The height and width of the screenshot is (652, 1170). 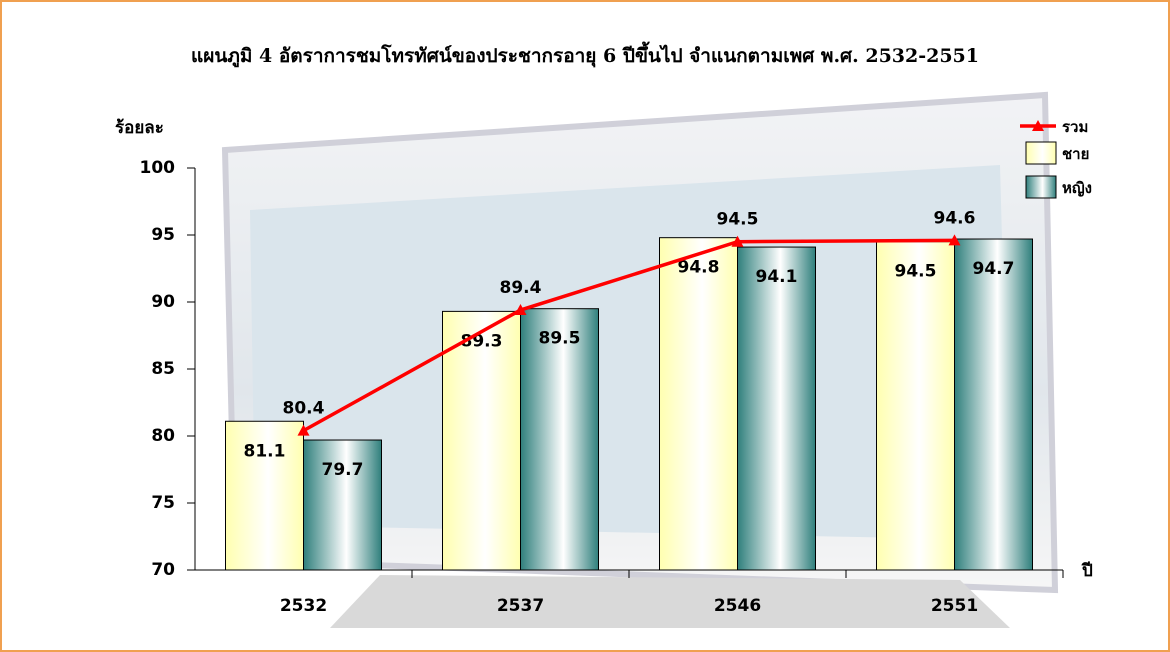 I want to click on bar-value-label: 89.5, so click(x=560, y=339).